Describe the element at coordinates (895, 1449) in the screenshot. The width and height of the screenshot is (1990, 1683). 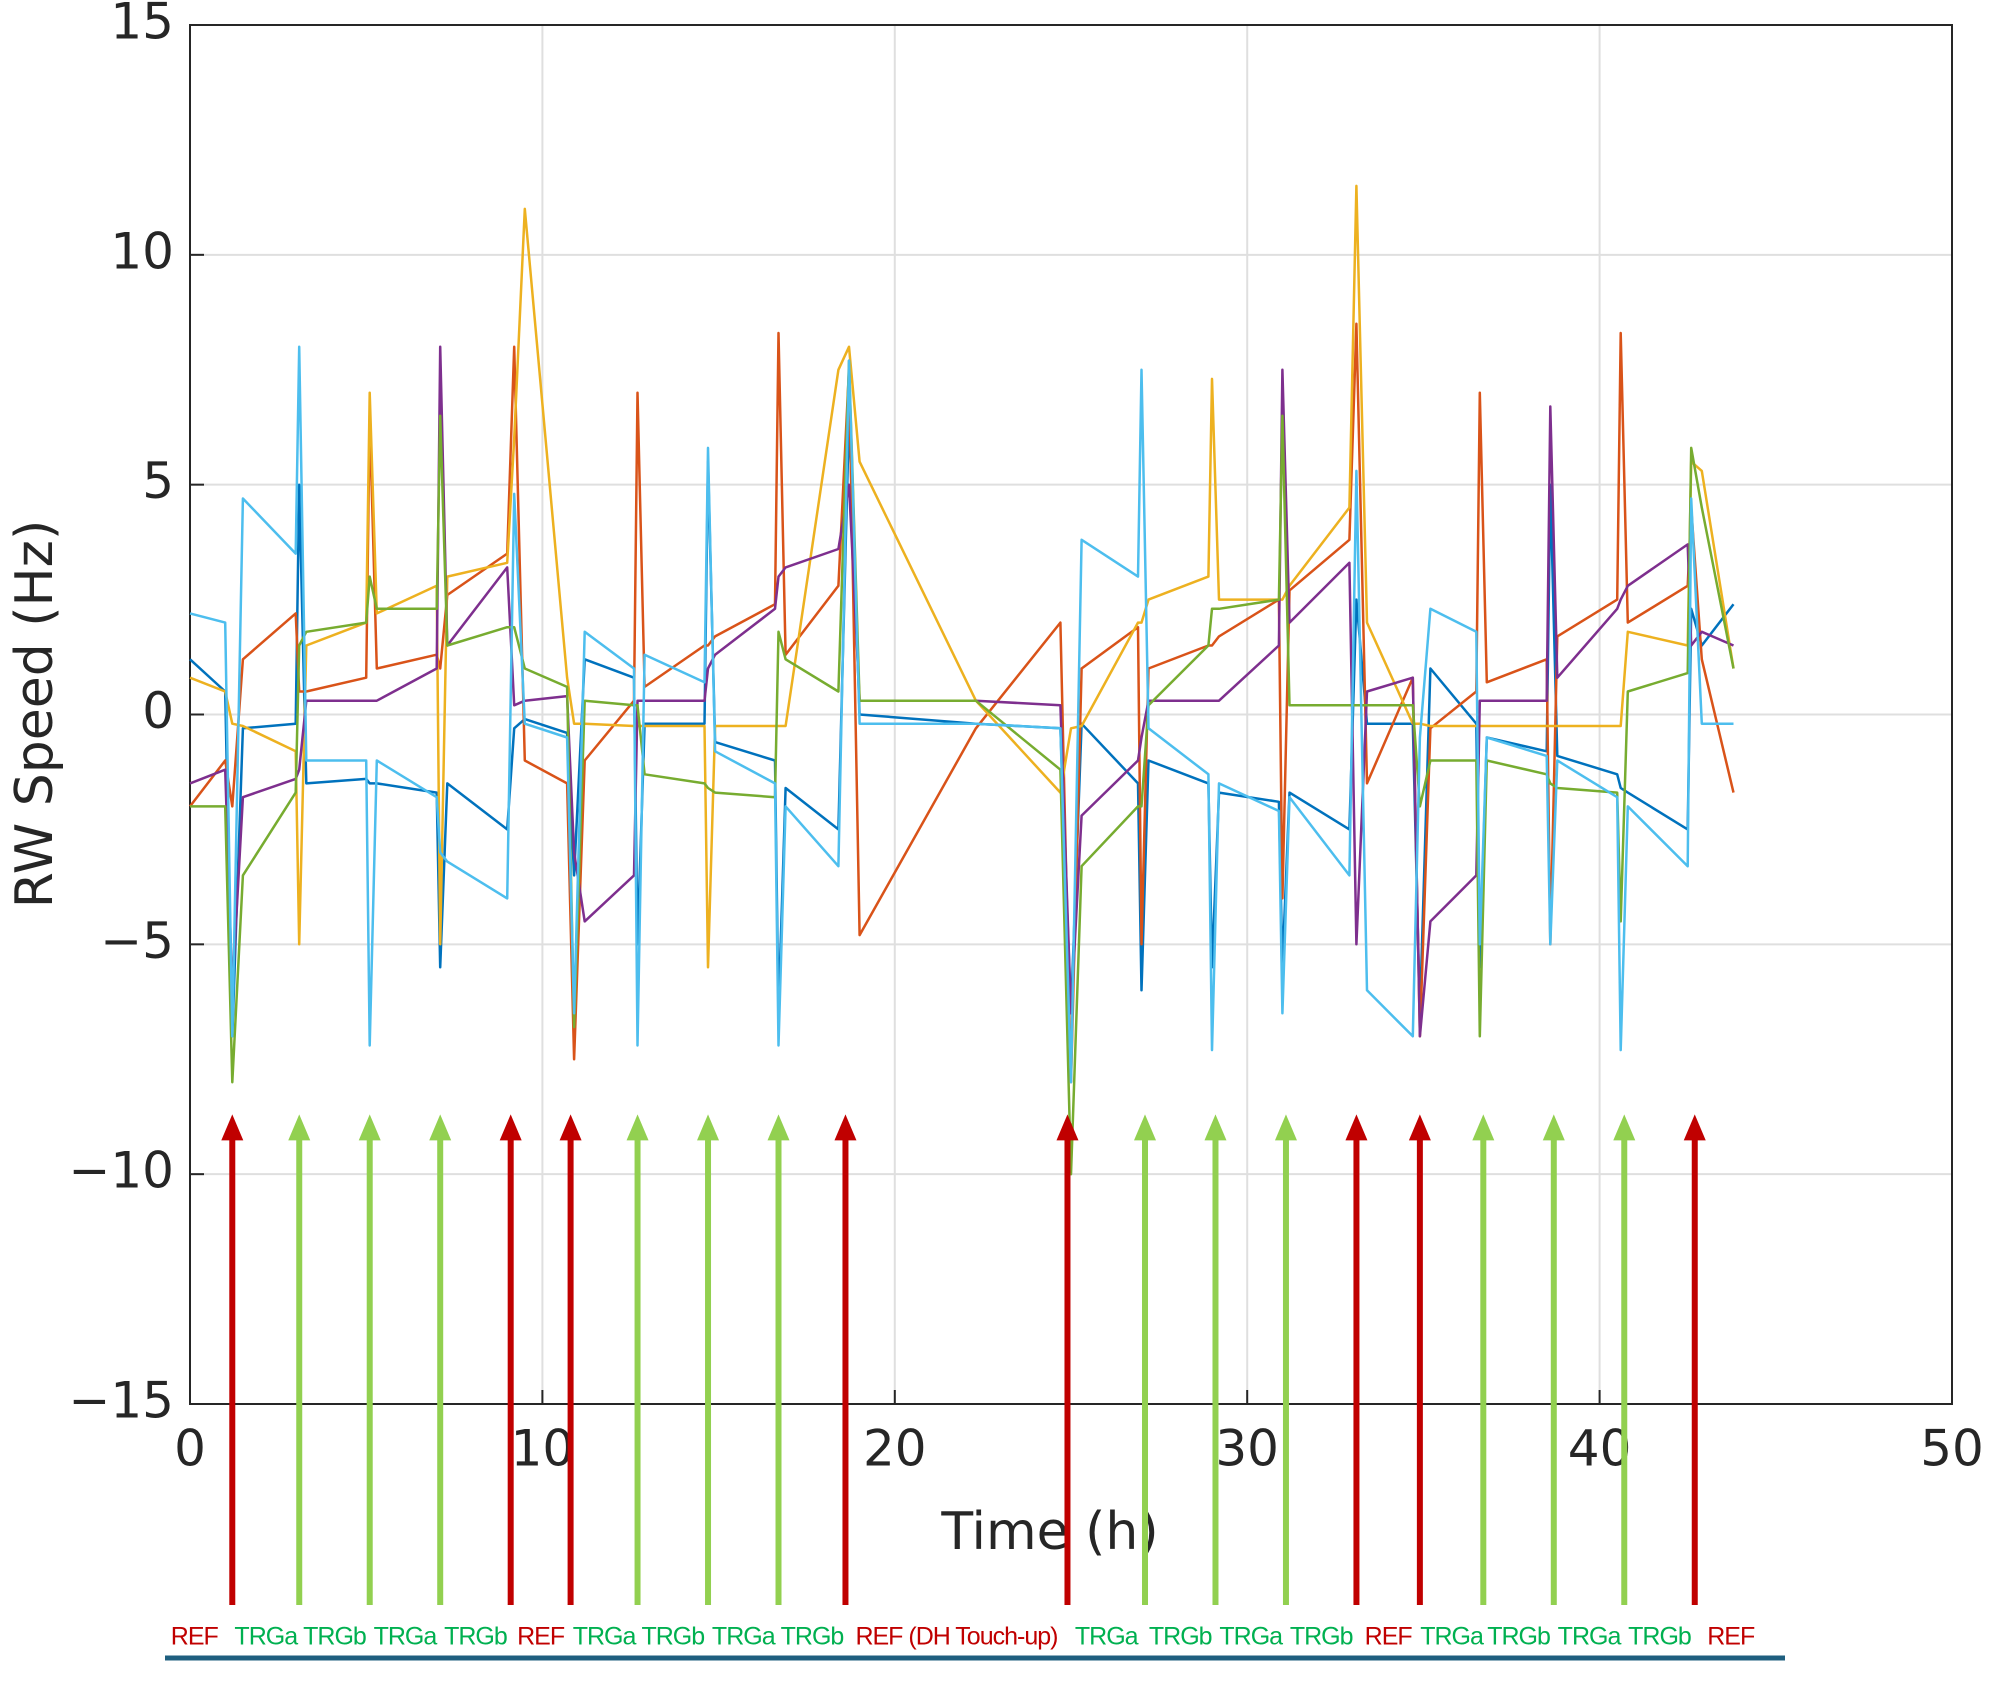
I see `x-tick-label: 20` at that location.